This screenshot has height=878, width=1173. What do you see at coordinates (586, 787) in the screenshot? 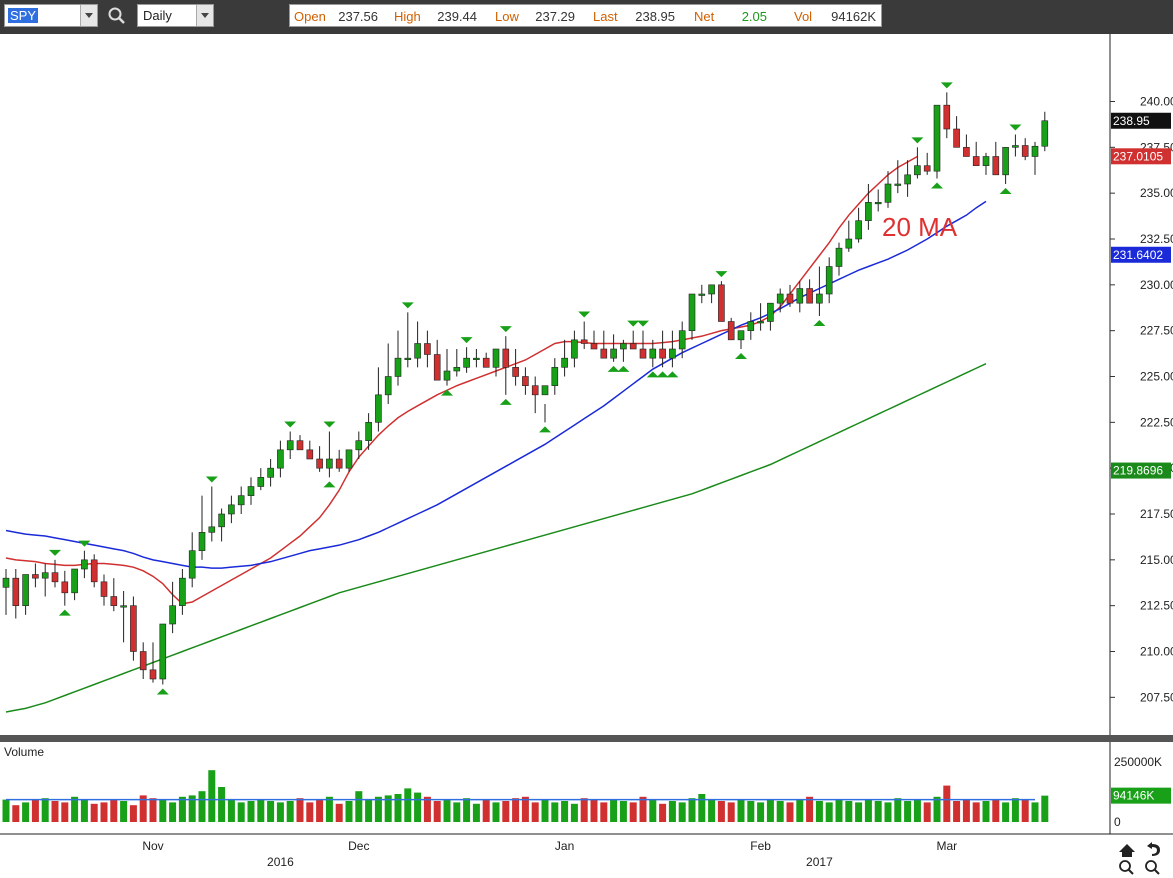
I see `volume-pane: Volume 250000K 0 94146K` at bounding box center [586, 787].